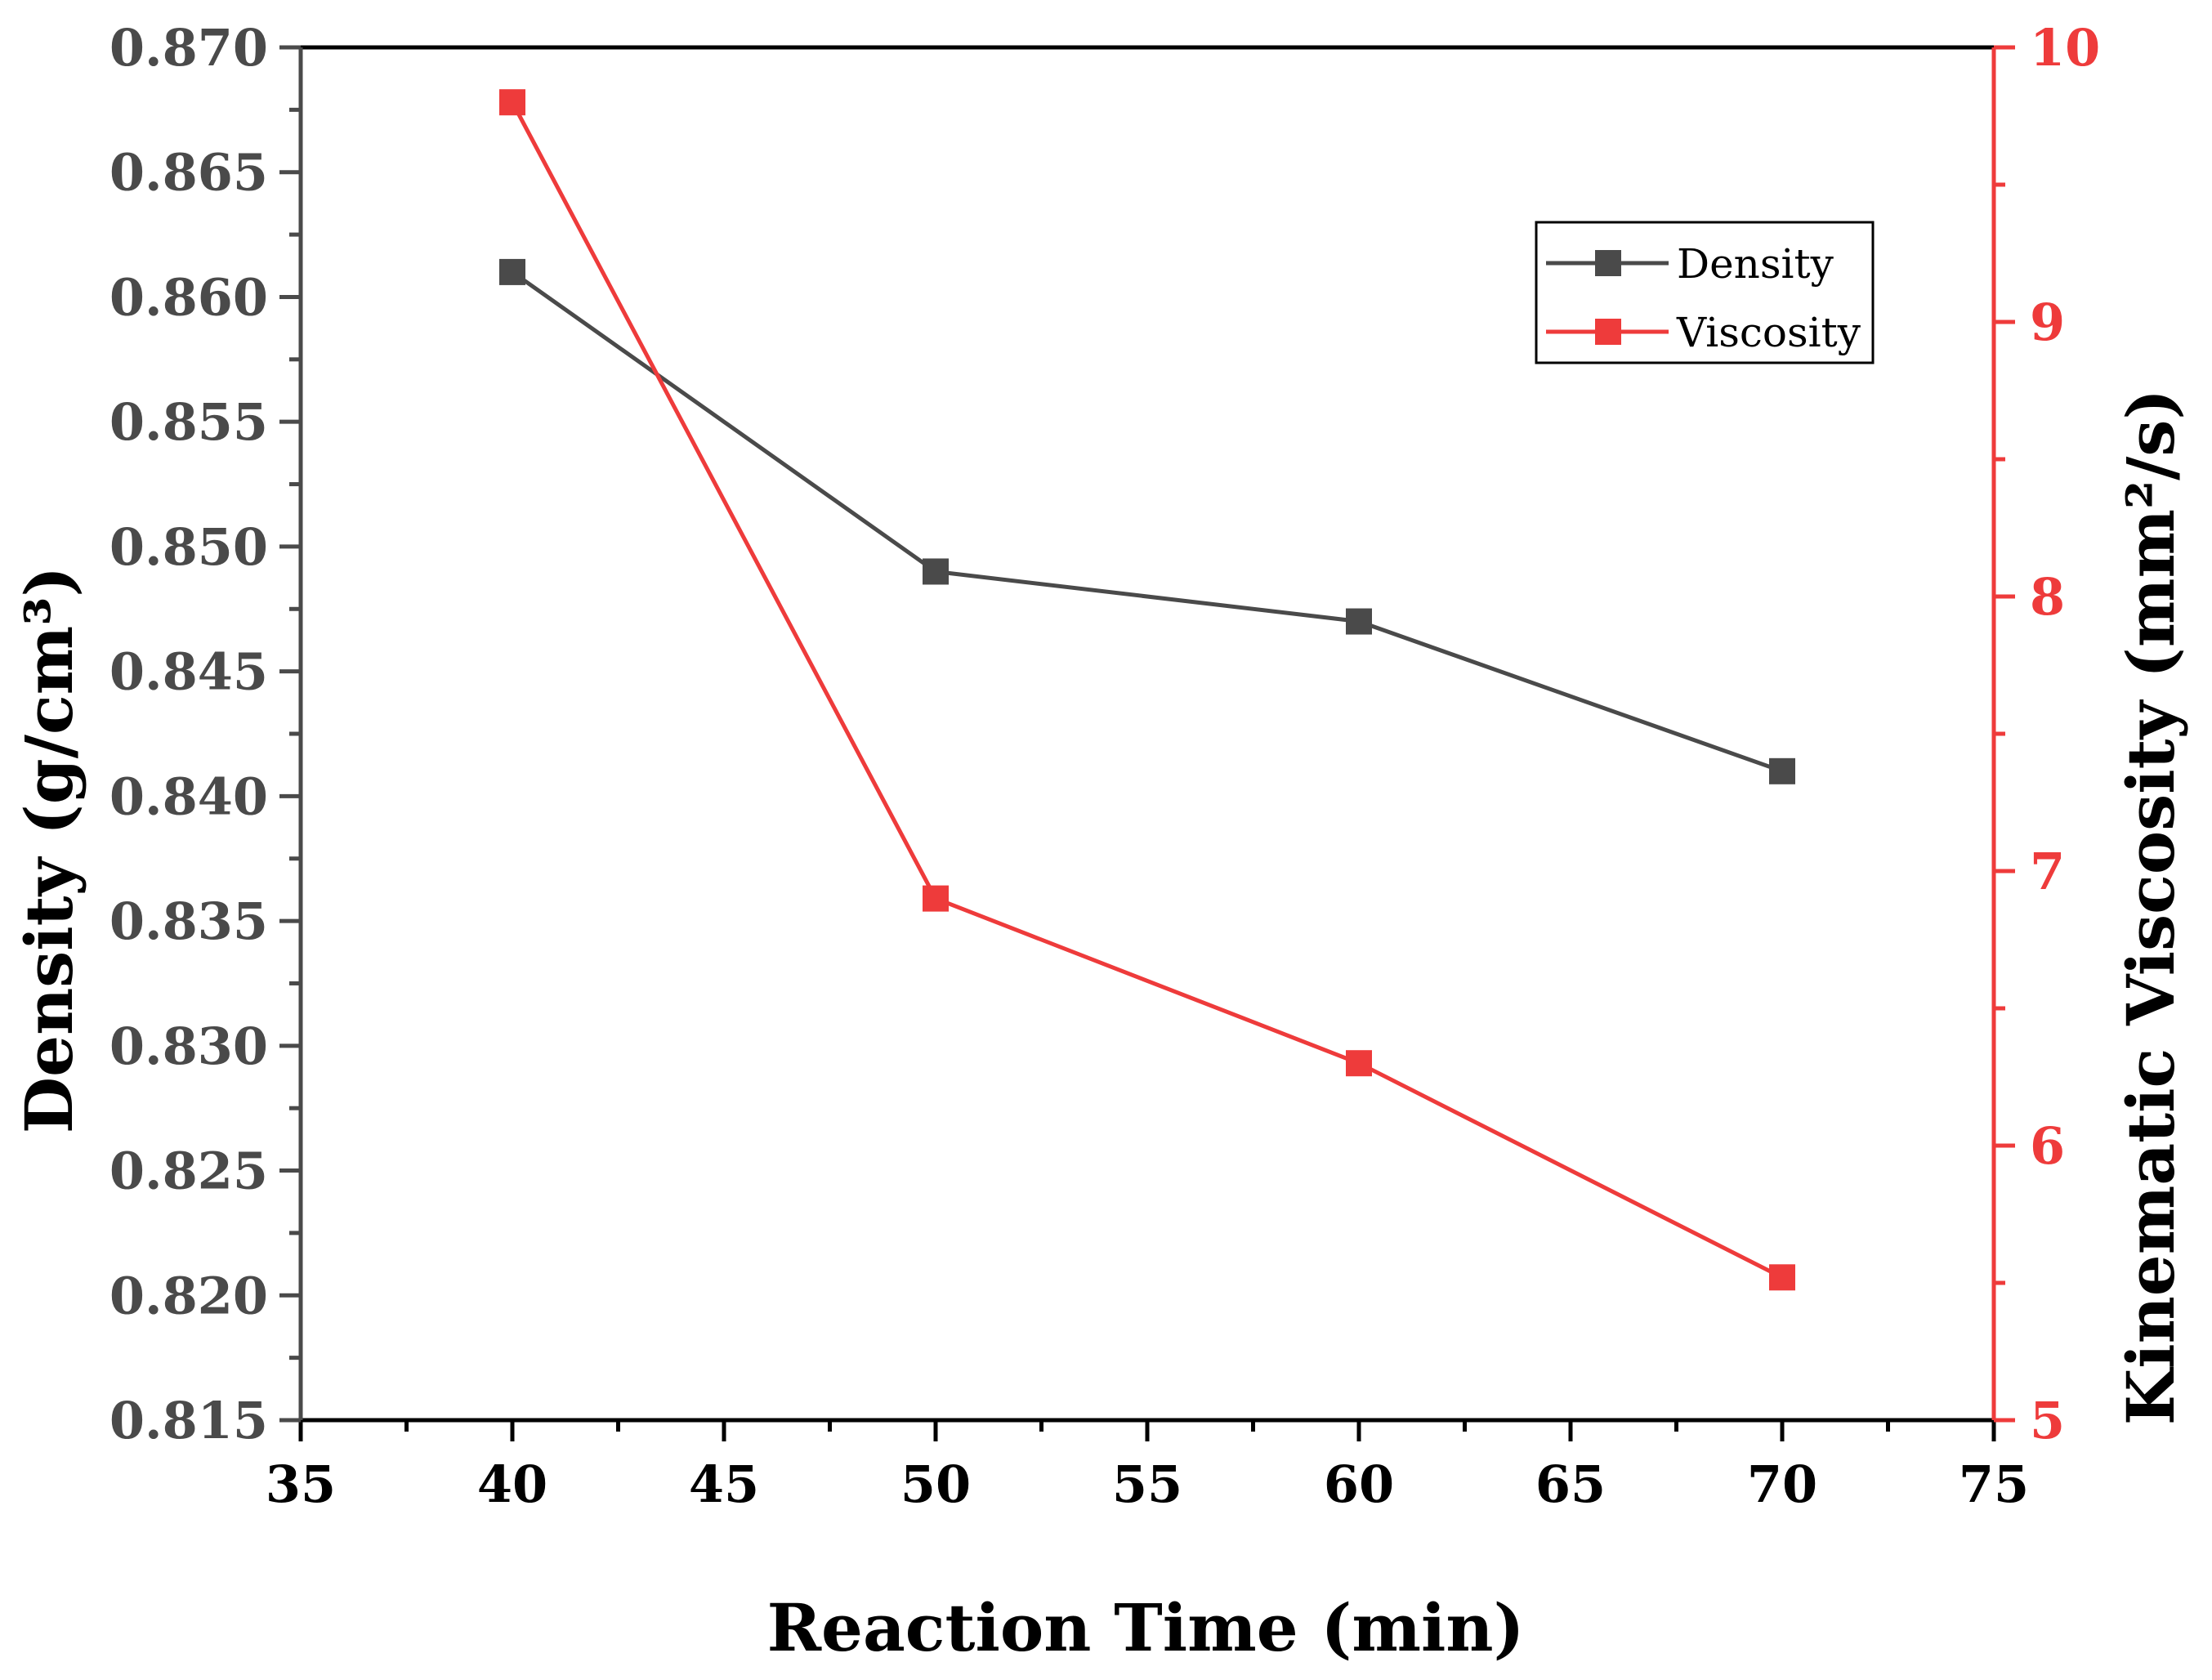 This screenshot has height=1680, width=2212. What do you see at coordinates (2047, 872) in the screenshot?
I see `y-right-tick-label: 7` at bounding box center [2047, 872].